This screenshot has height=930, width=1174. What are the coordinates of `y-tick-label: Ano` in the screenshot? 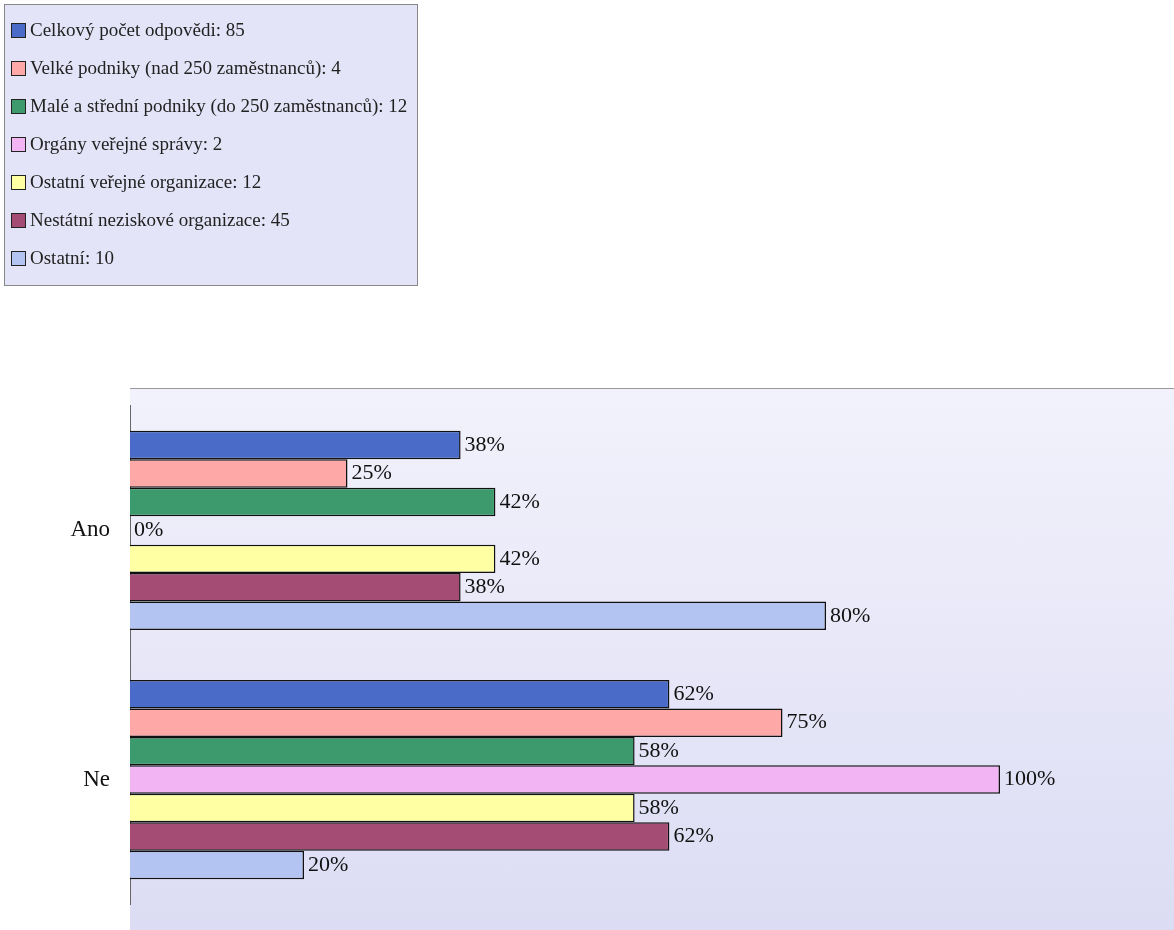 It's located at (90, 529).